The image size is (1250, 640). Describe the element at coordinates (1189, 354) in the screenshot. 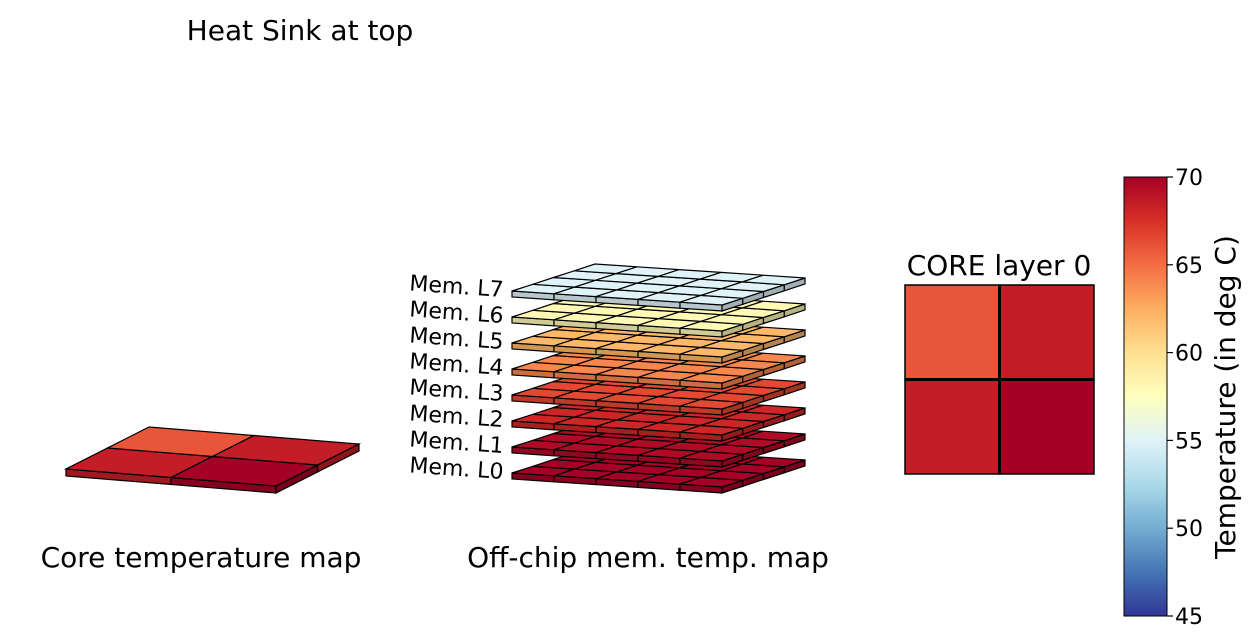

I see `colorbar-tick-label: 60` at that location.